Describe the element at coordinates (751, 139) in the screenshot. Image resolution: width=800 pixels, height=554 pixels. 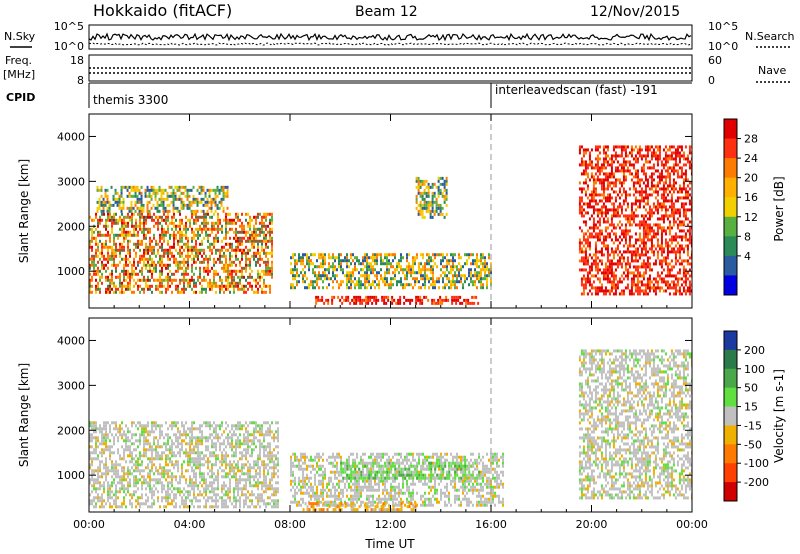
I see `colorbar-tick-label: 28` at that location.